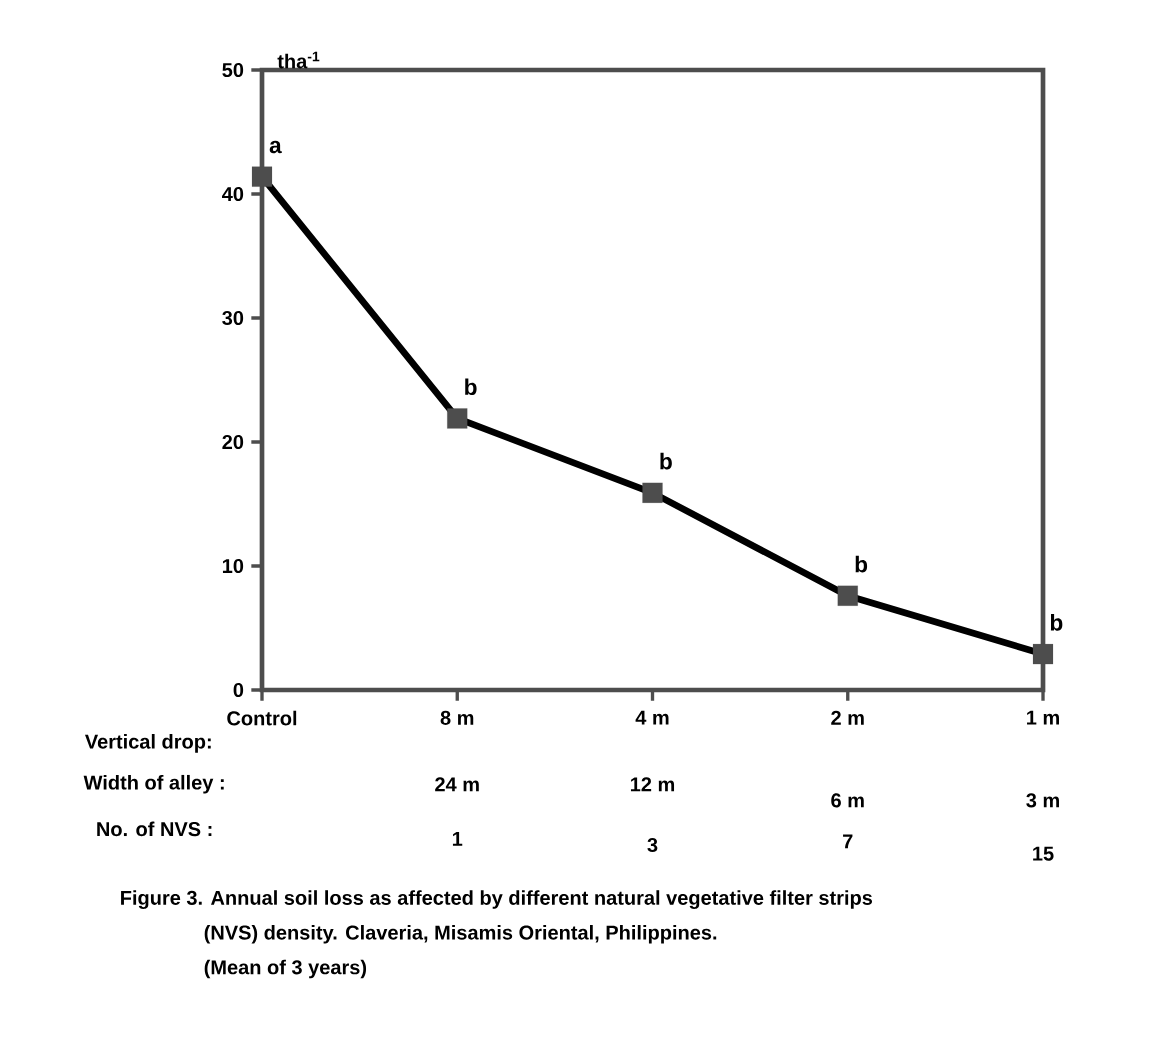  I want to click on y-tick-label: 20, so click(233, 442).